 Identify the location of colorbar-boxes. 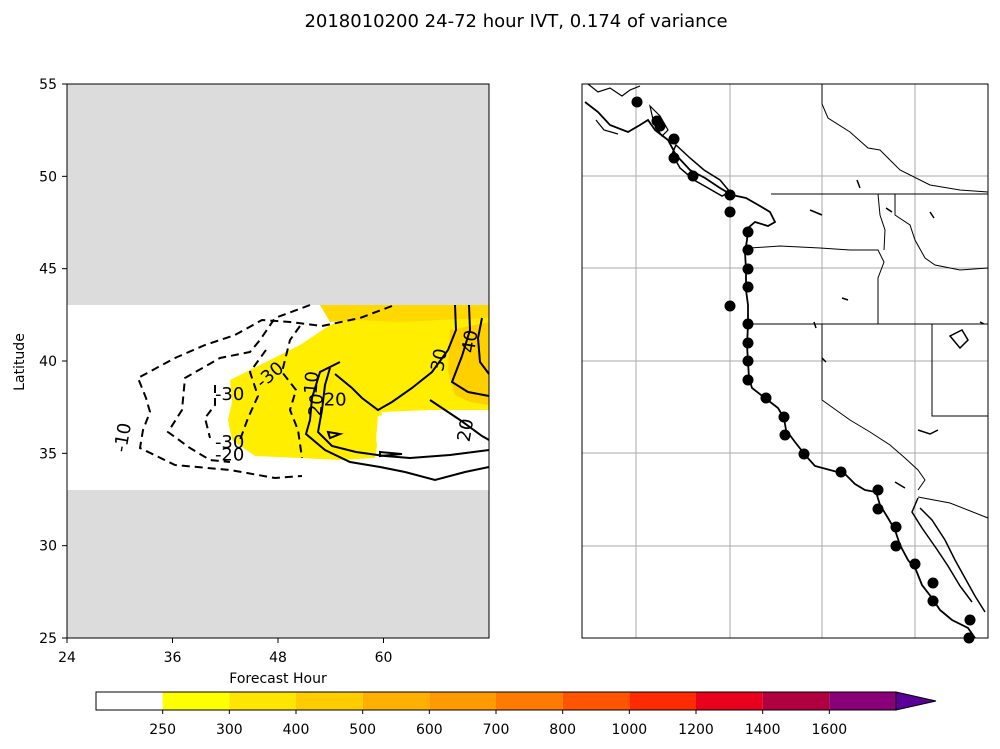
(496, 701).